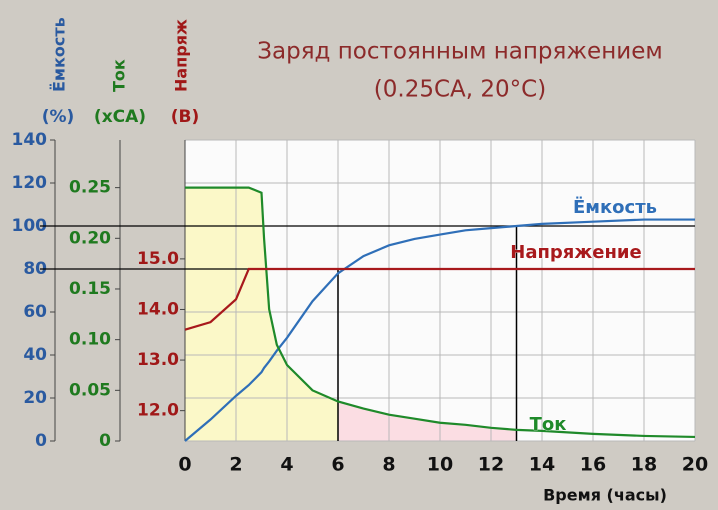  Describe the element at coordinates (158, 360) in the screenshot. I see `y3-tick-label: 13.0` at that location.